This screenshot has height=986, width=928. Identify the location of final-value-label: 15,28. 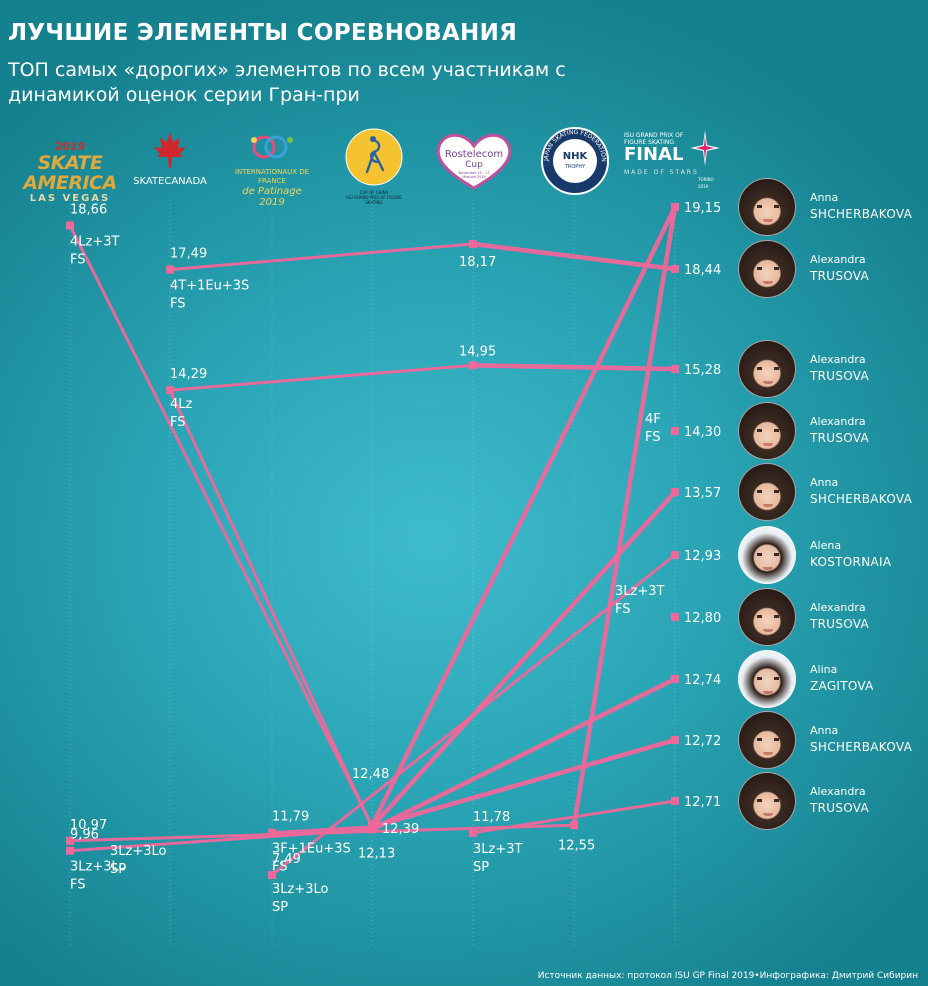
(702, 370).